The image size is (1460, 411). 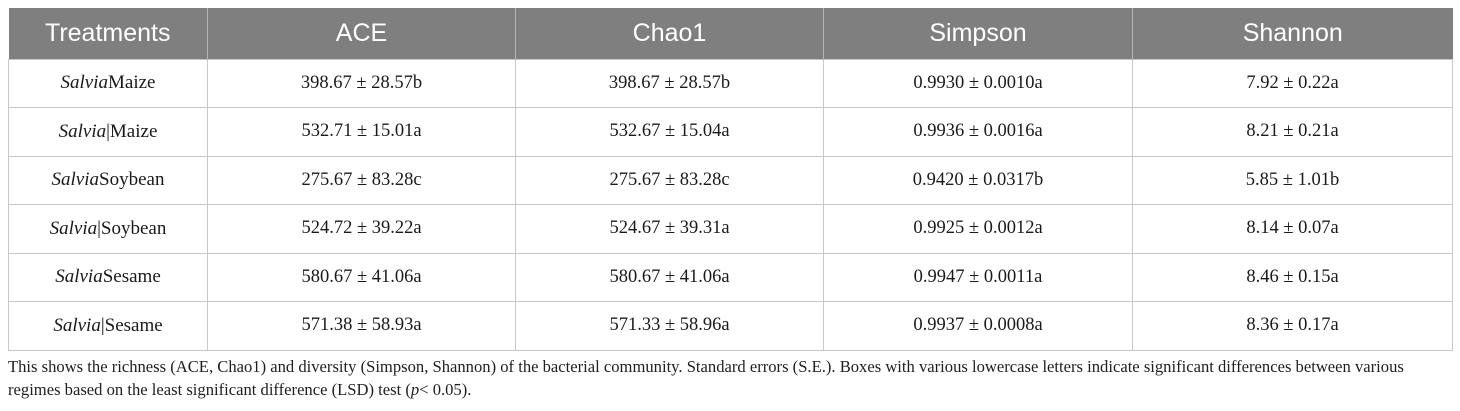 What do you see at coordinates (978, 83) in the screenshot?
I see `simpson-cell: 0.9930 ± 0.0010a` at bounding box center [978, 83].